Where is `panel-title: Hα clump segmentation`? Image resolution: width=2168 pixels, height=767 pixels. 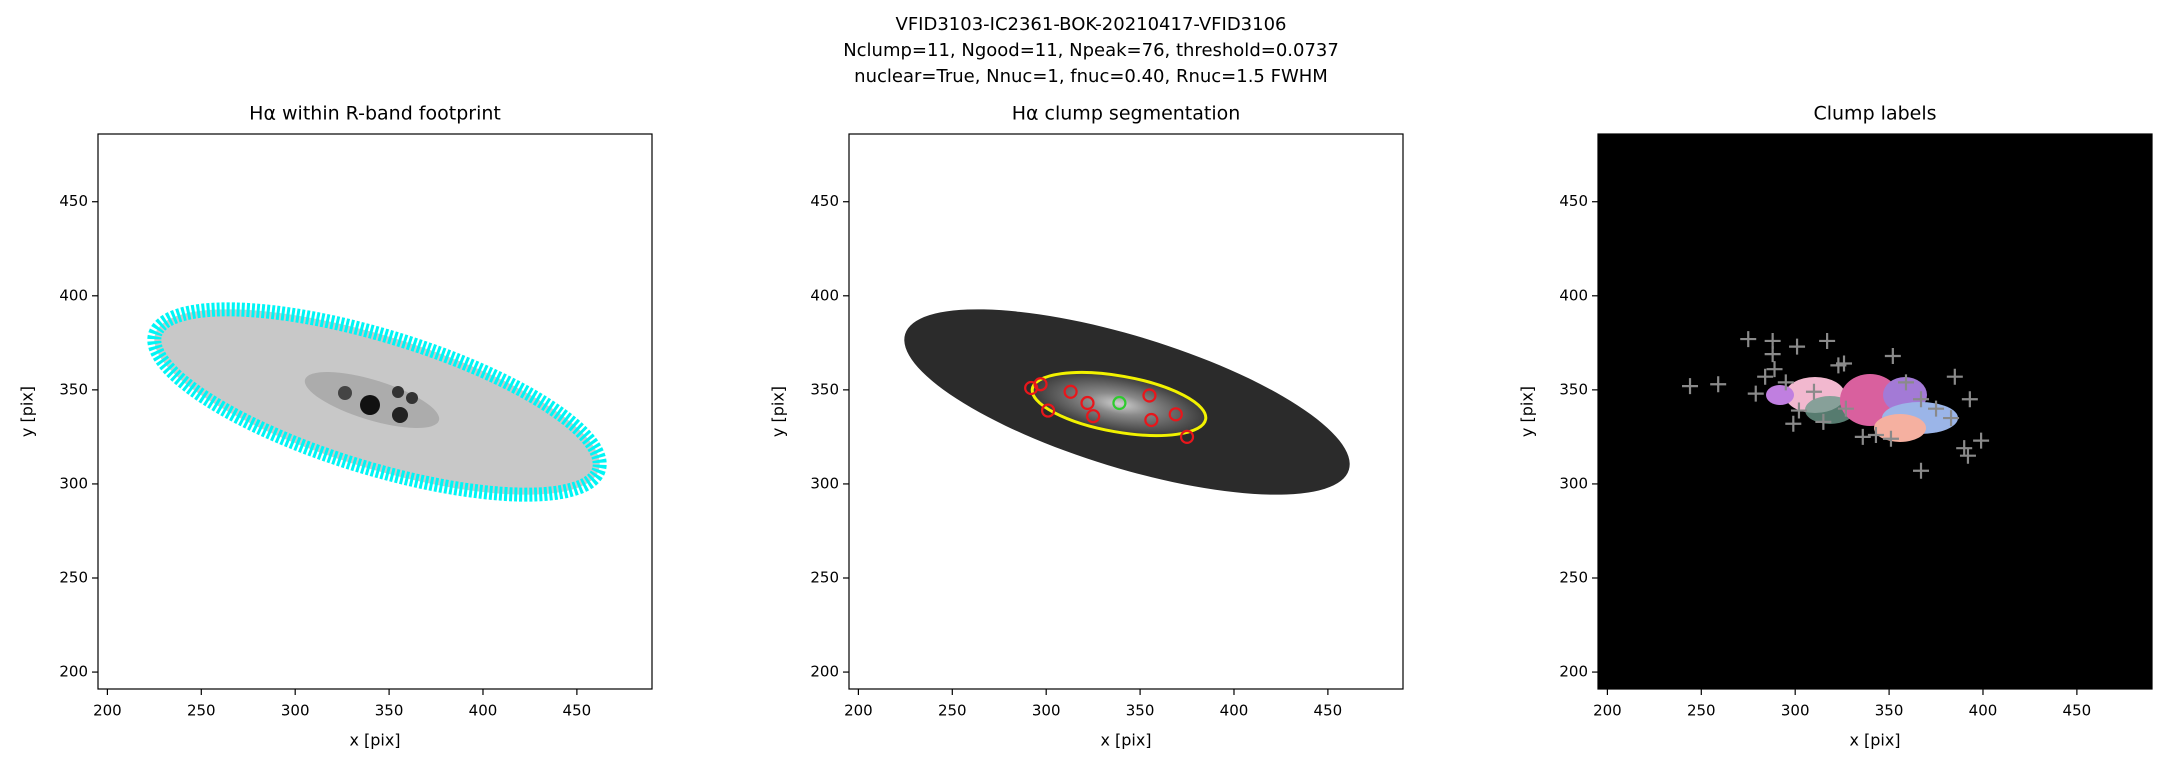 panel-title: Hα clump segmentation is located at coordinates (1126, 114).